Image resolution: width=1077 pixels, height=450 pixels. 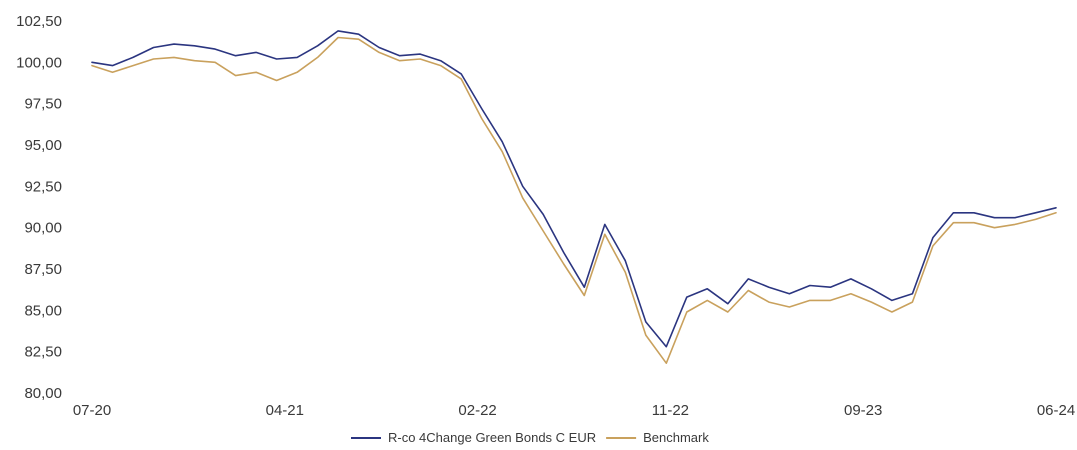 What do you see at coordinates (92, 410) in the screenshot?
I see `x-tick-label: 07-20` at bounding box center [92, 410].